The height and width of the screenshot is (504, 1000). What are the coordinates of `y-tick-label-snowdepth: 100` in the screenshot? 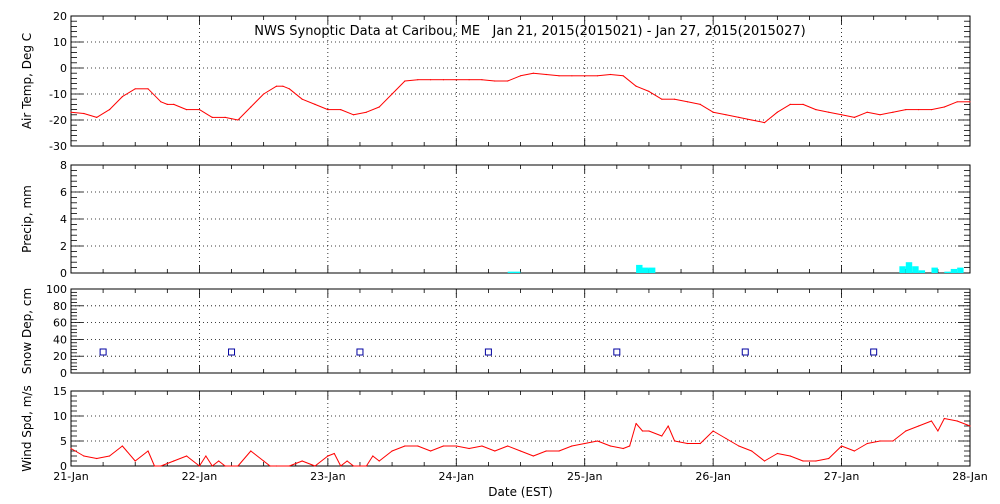 It's located at (56, 289).